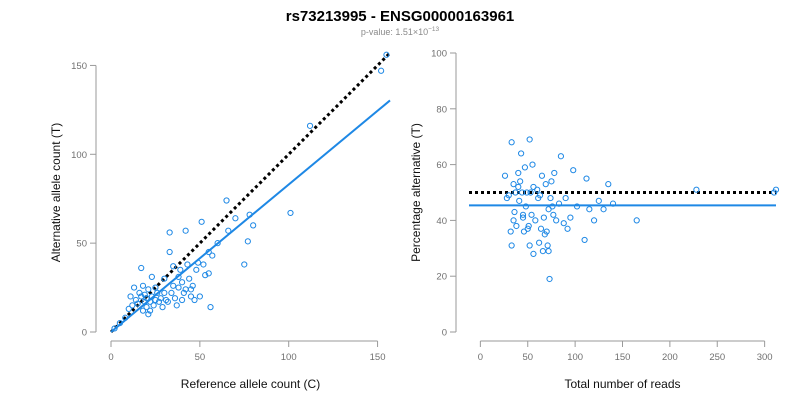 This screenshot has width=800, height=400. What do you see at coordinates (416, 192) in the screenshot?
I see `right-y-axis-title: Percentage alternative (T)` at bounding box center [416, 192].